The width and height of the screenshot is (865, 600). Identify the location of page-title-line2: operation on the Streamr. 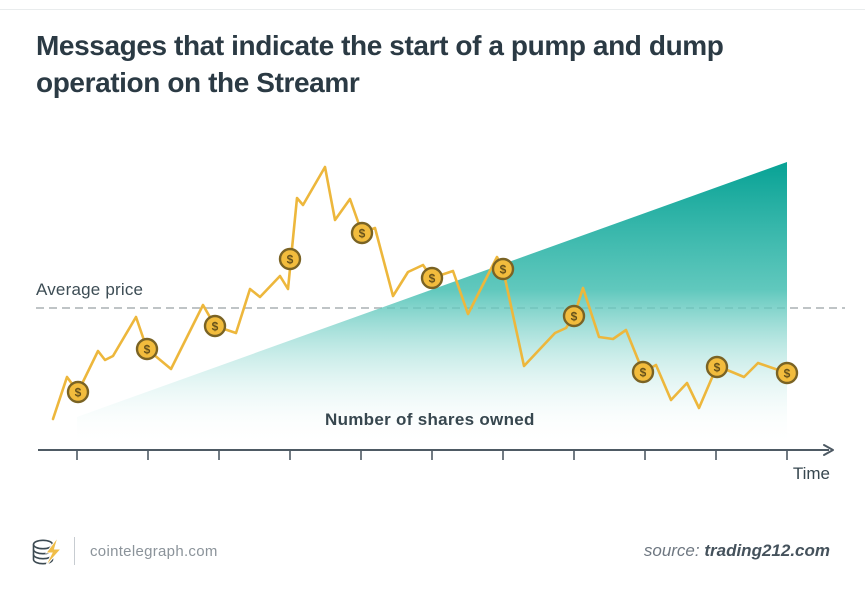
(198, 82).